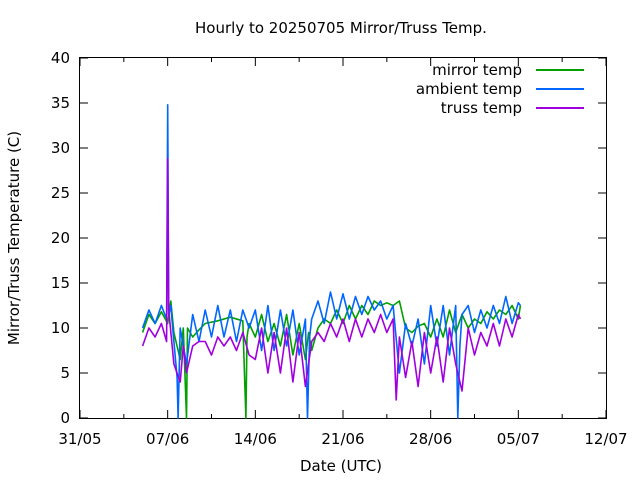  What do you see at coordinates (605, 439) in the screenshot?
I see `x-tick-label-6: 12/07` at bounding box center [605, 439].